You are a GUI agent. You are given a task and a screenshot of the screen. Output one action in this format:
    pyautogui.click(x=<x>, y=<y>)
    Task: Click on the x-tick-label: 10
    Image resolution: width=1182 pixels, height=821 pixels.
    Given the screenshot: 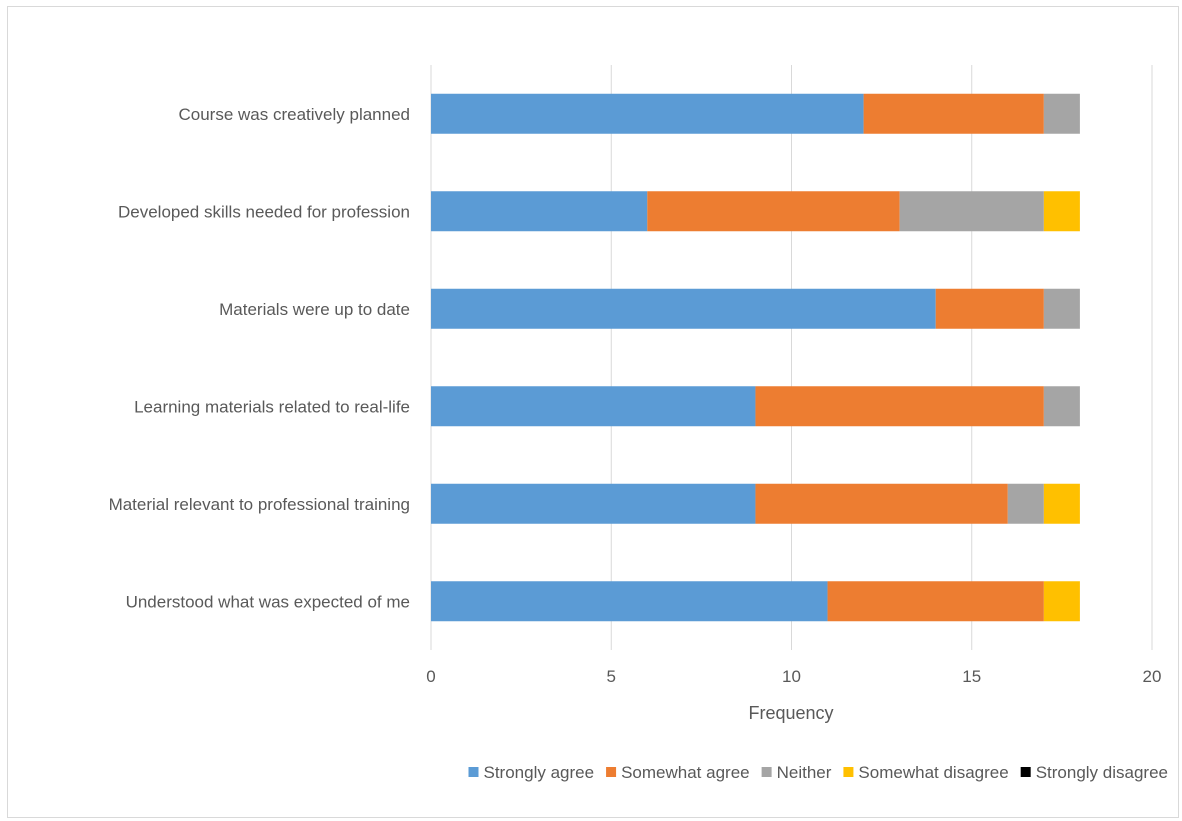 What is the action you would take?
    pyautogui.click(x=791, y=676)
    